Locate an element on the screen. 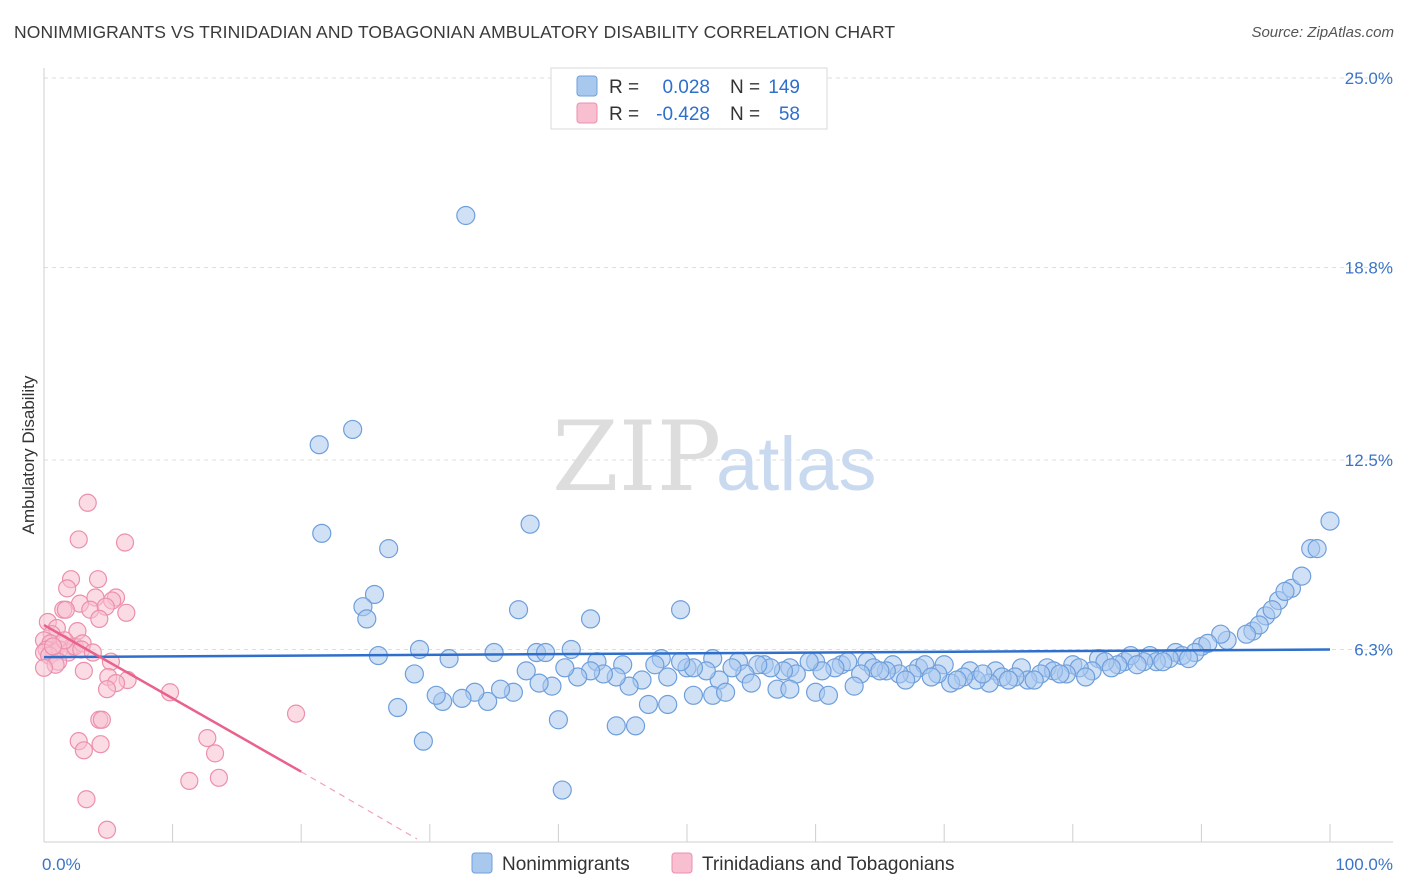  x-tick-label: 100.0% is located at coordinates (1364, 864).